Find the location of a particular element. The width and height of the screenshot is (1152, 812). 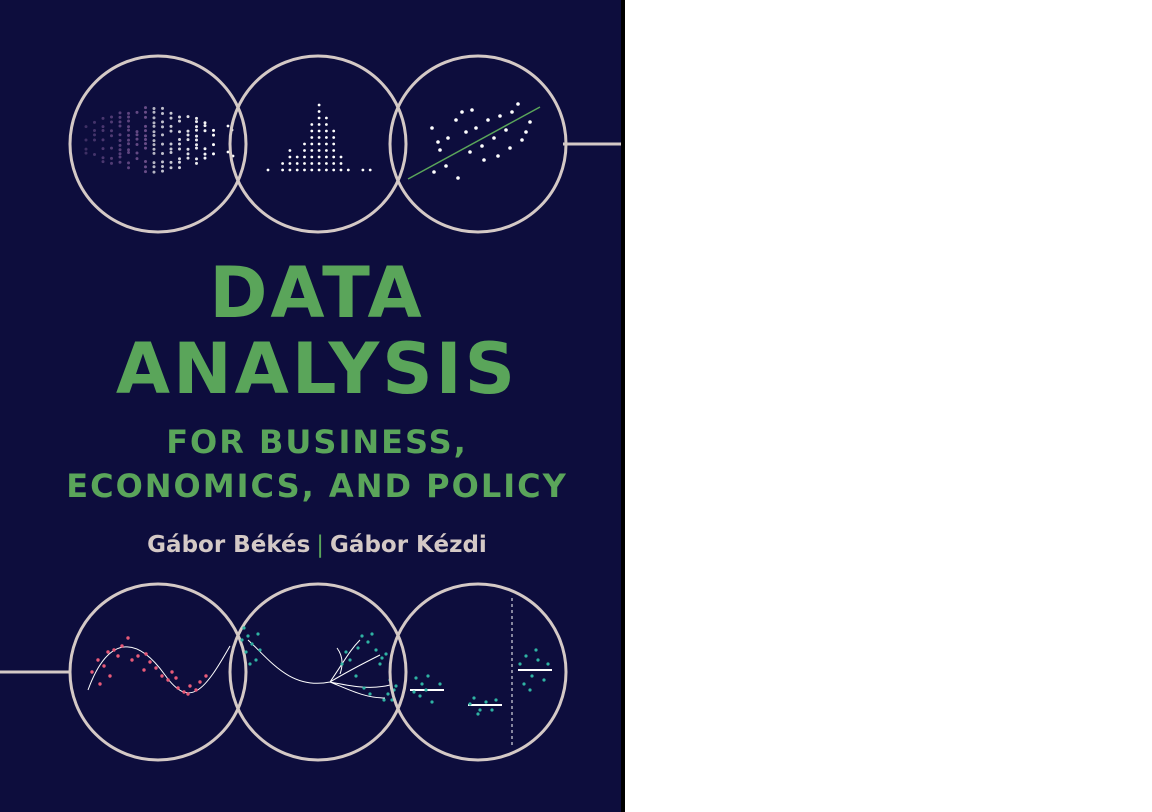

title-line-2: ANALYSIS is located at coordinates (317, 369).